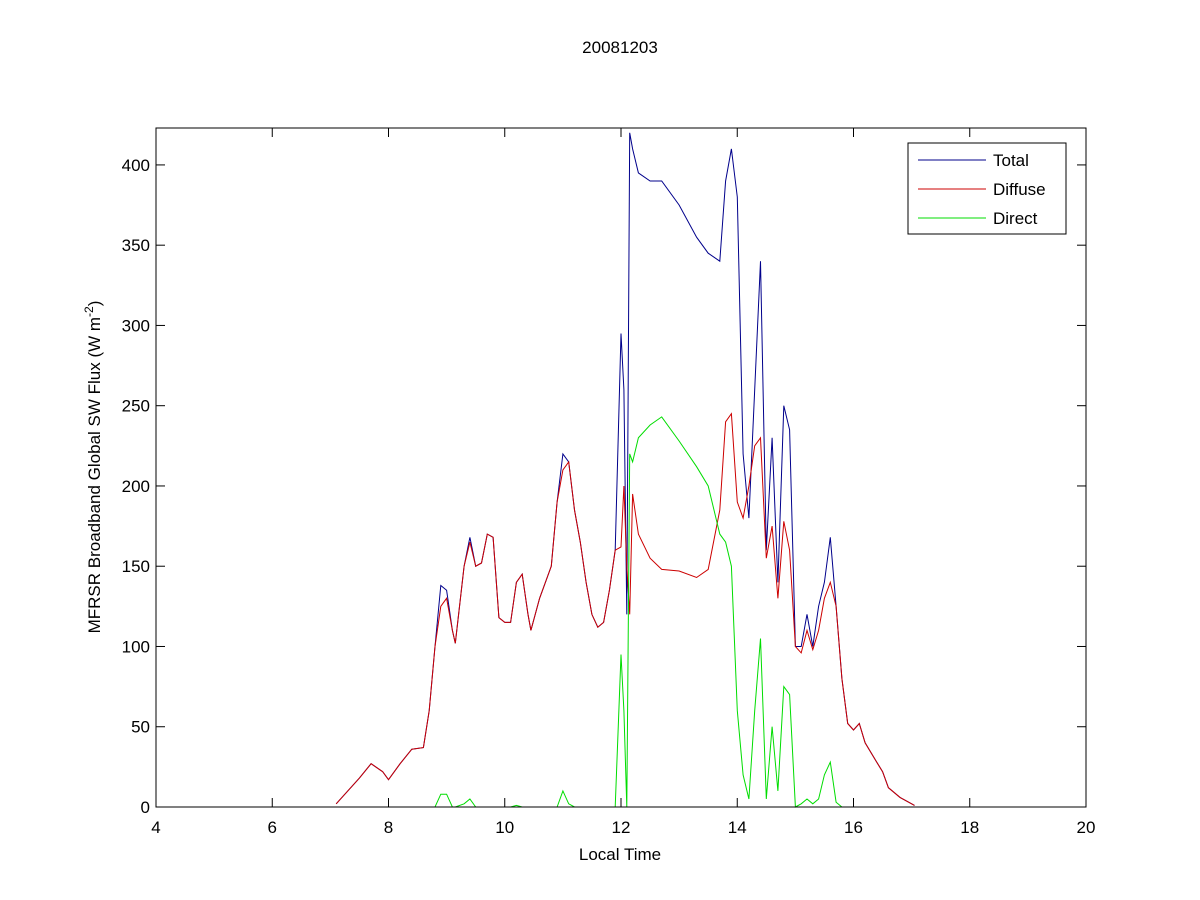 Image resolution: width=1200 pixels, height=900 pixels. What do you see at coordinates (136, 646) in the screenshot?
I see `y-tick-label: 100` at bounding box center [136, 646].